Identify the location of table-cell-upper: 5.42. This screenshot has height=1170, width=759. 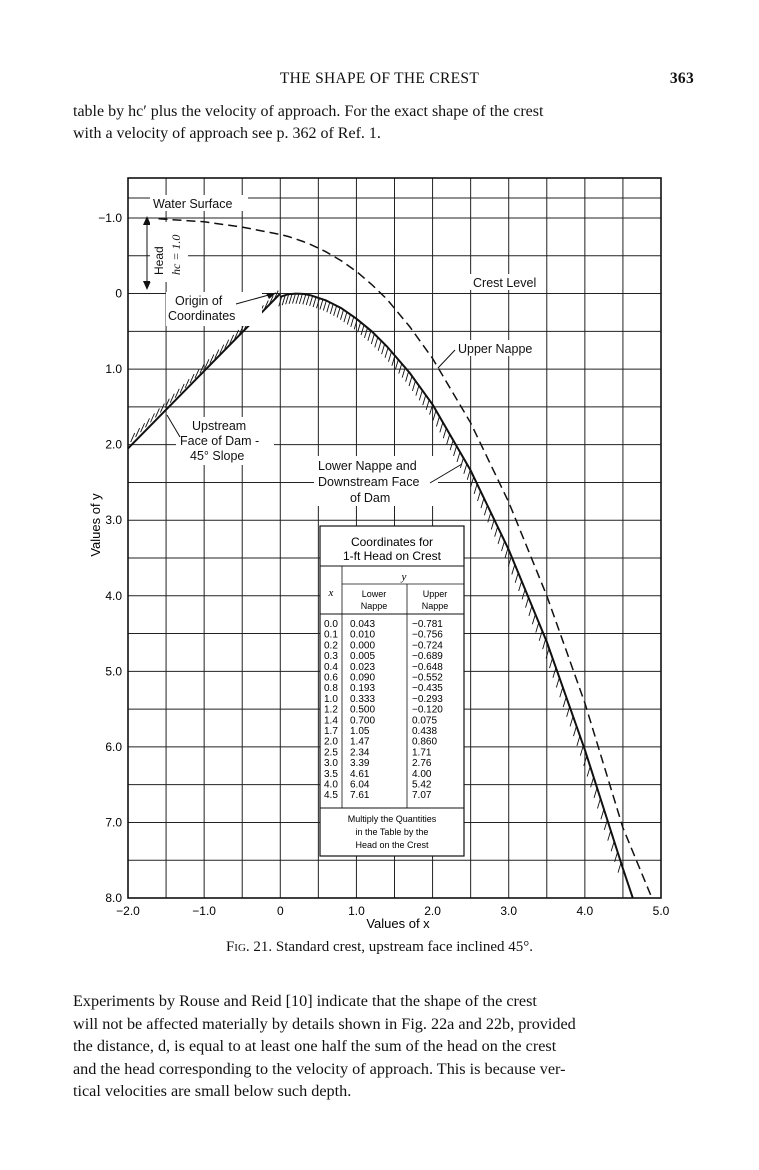
(422, 785).